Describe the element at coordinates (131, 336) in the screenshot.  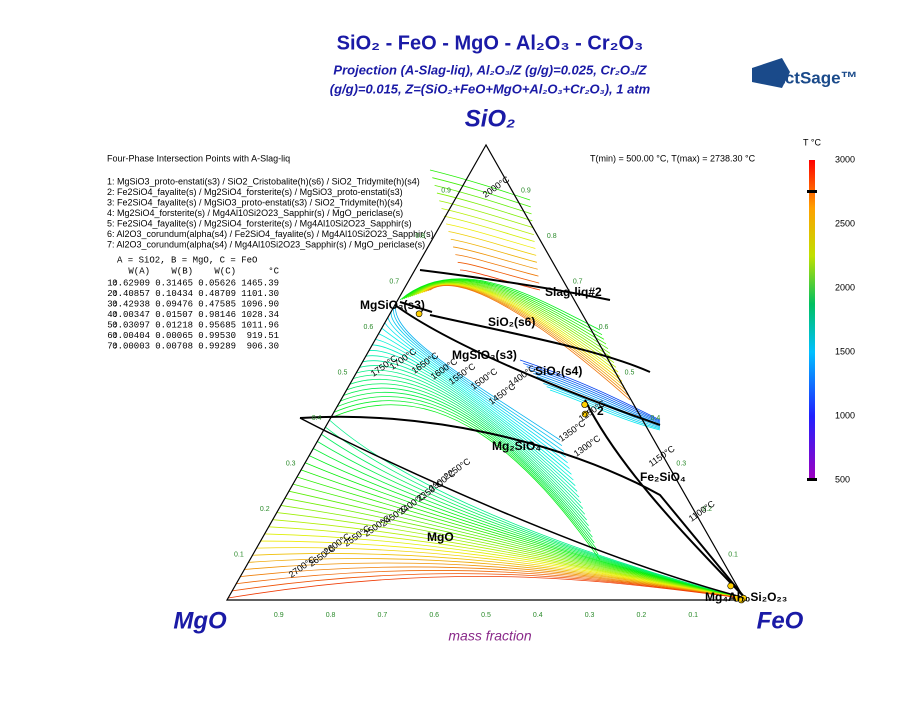
I see `table-cell: 0.00404` at that location.